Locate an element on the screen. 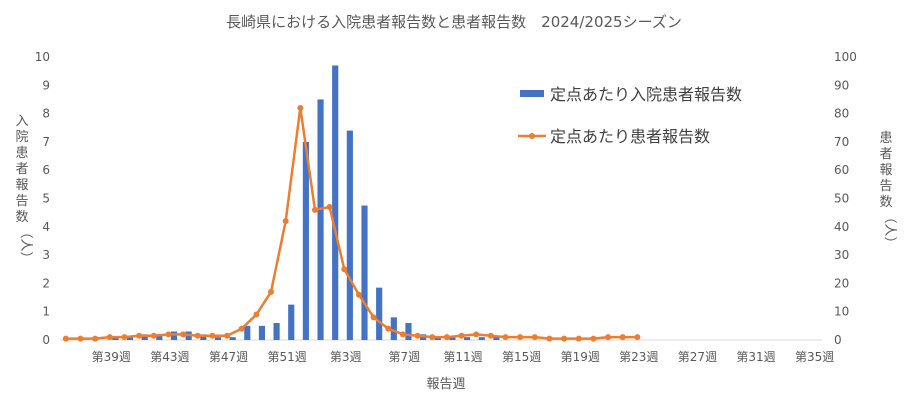  chart-title: 長崎県における入院患者報告数と患者報告数 2024/2025シーズン is located at coordinates (454, 22).